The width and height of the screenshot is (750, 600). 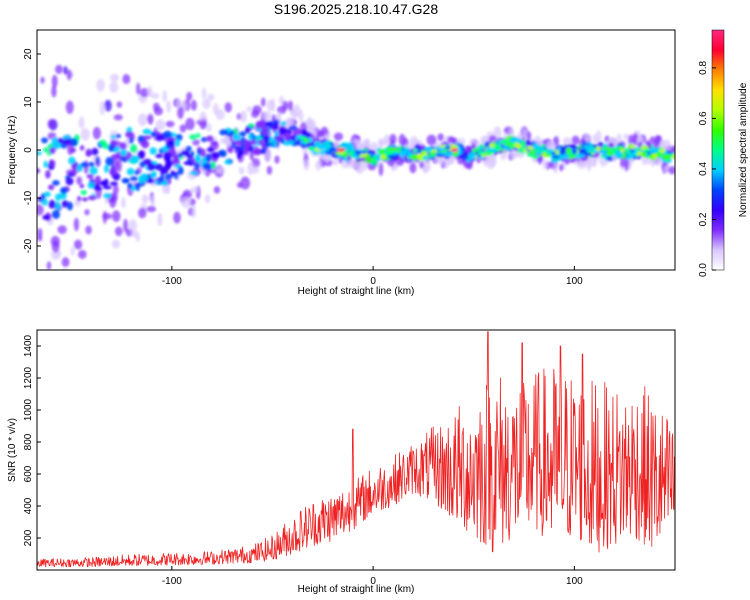 I want to click on spectrogram-x-tick-label: 0, so click(x=373, y=281).